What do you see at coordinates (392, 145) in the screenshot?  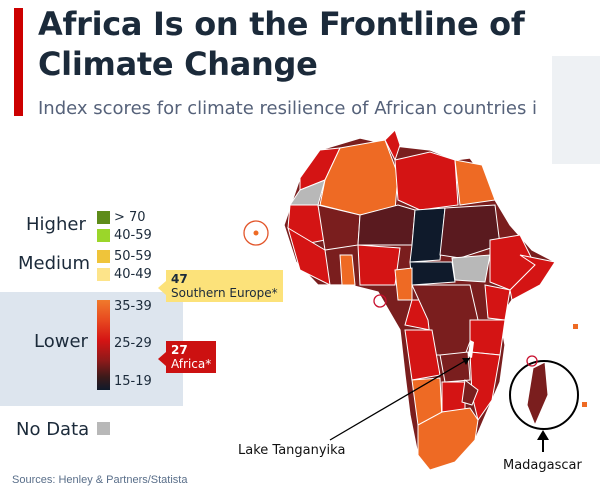 I see `region-tunisia` at bounding box center [392, 145].